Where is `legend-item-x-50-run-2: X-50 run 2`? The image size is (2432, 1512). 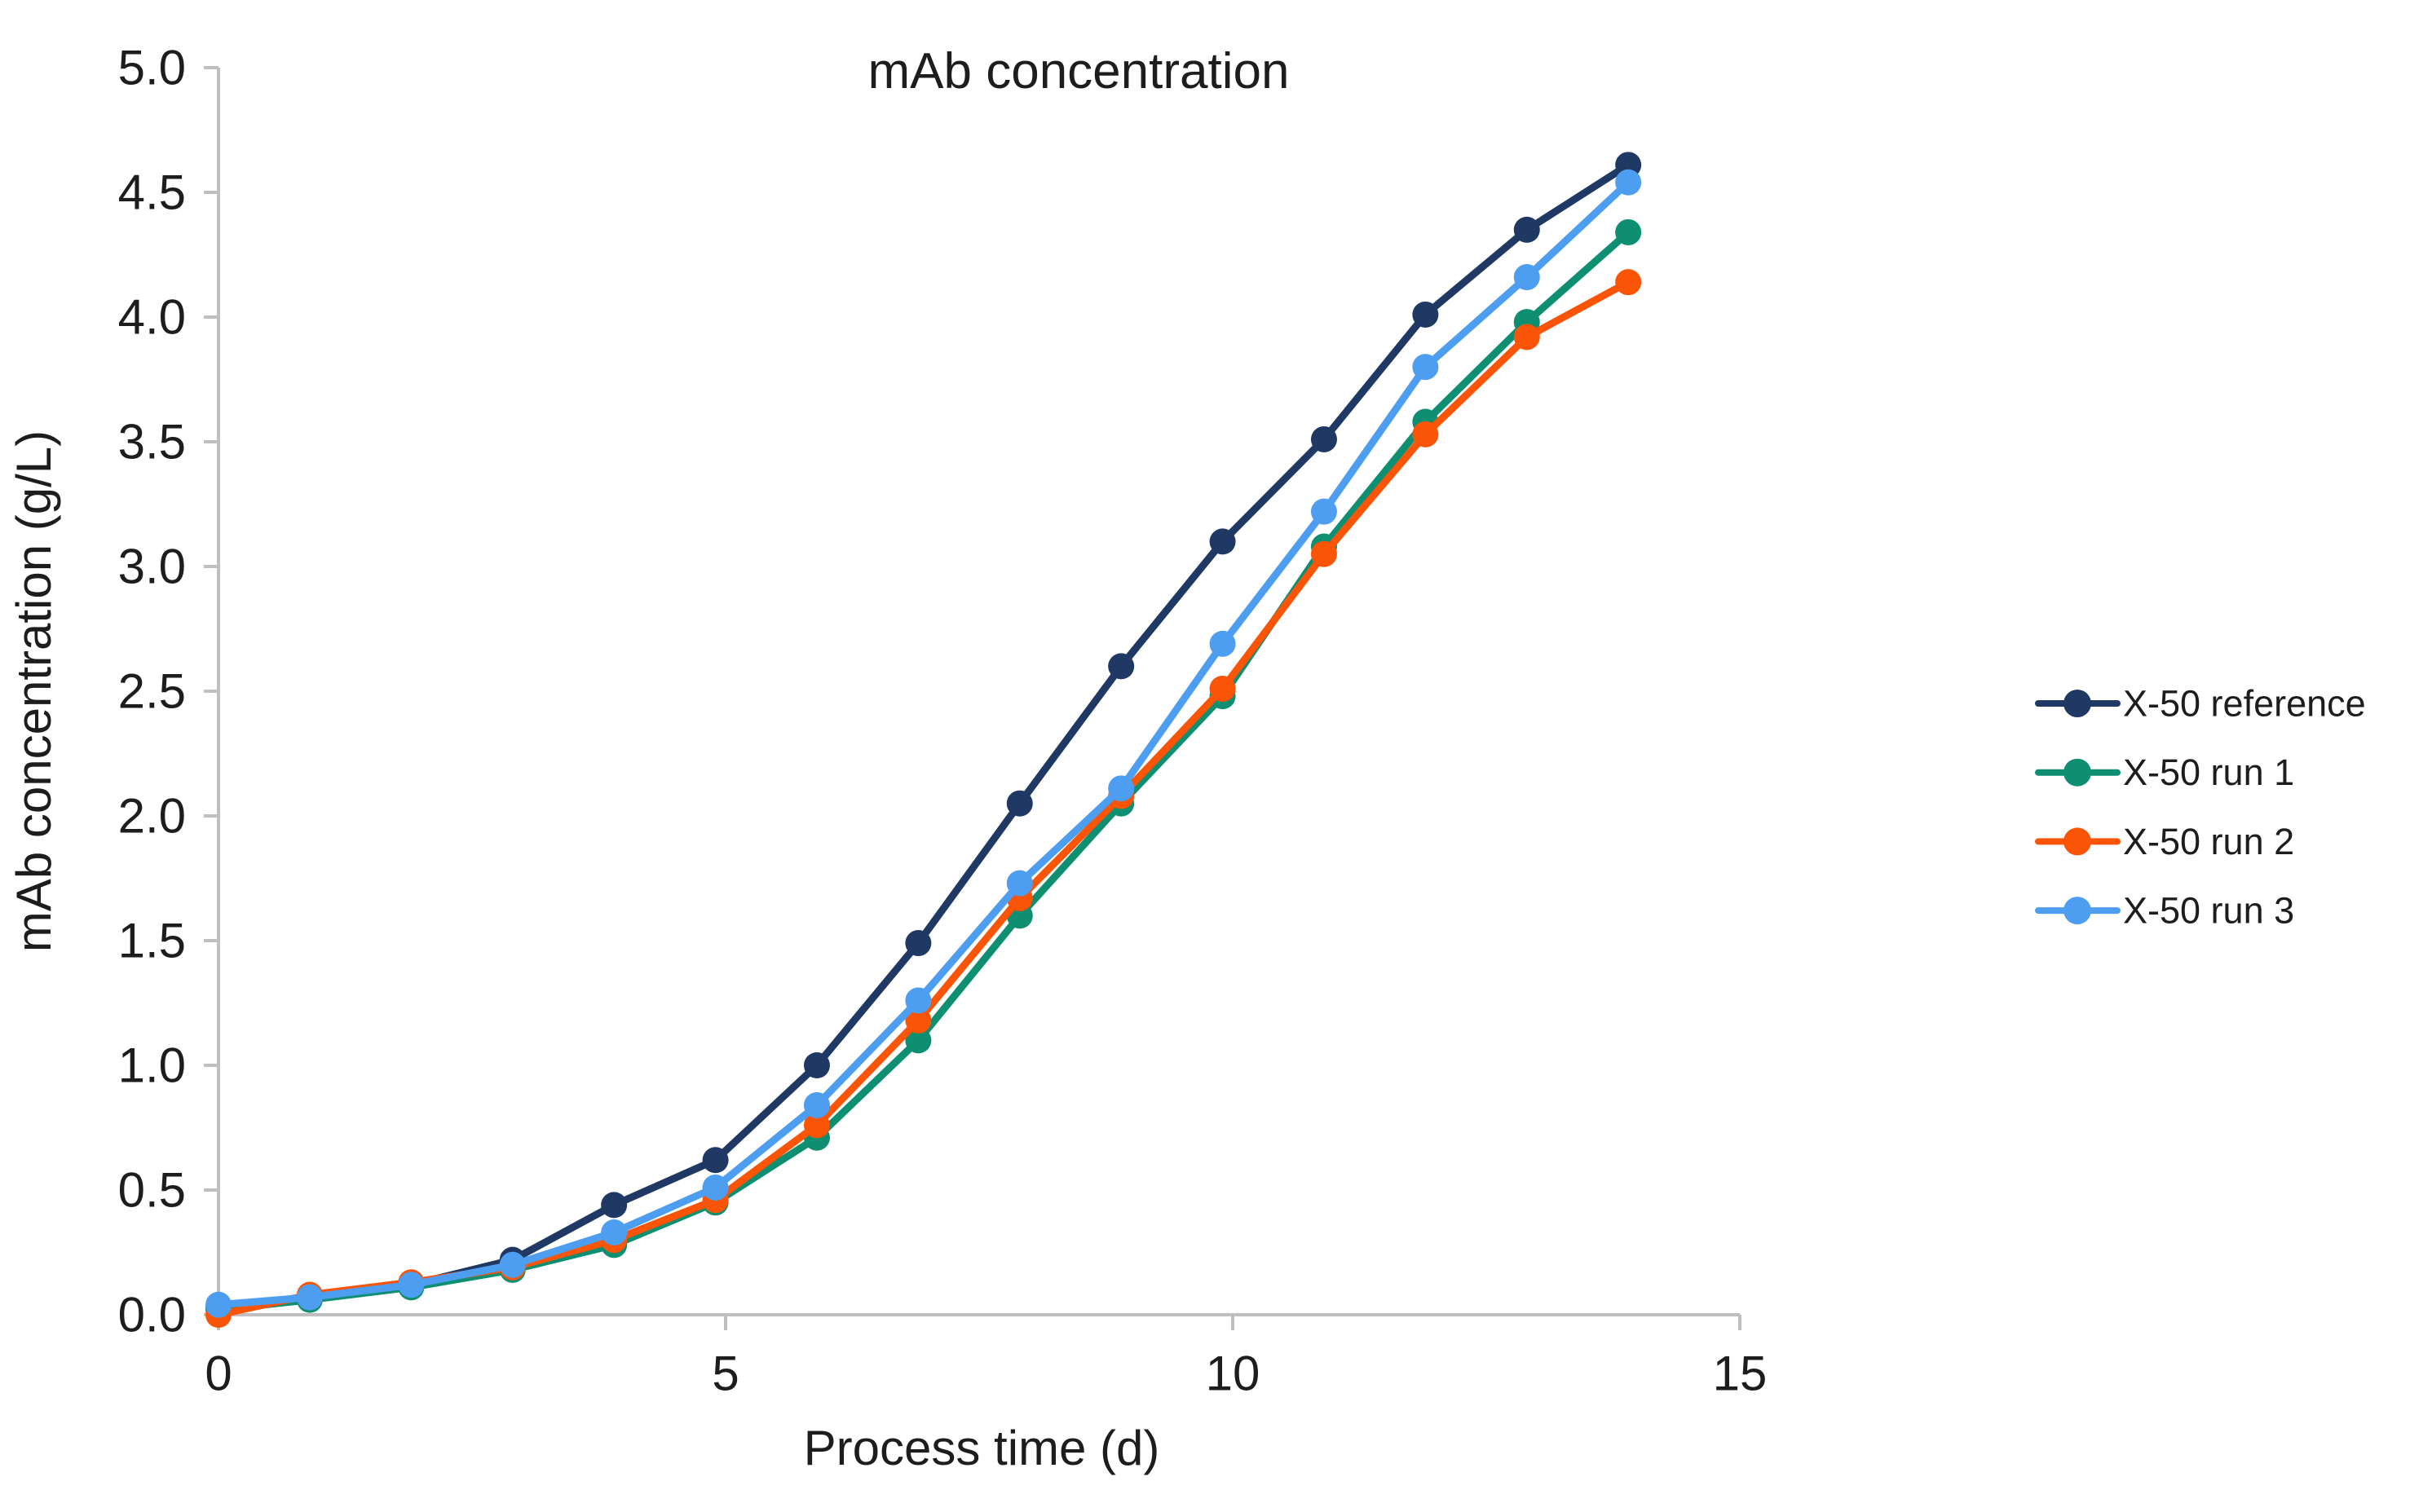
legend-item-x-50-run-2: X-50 run 2 is located at coordinates (2164, 841).